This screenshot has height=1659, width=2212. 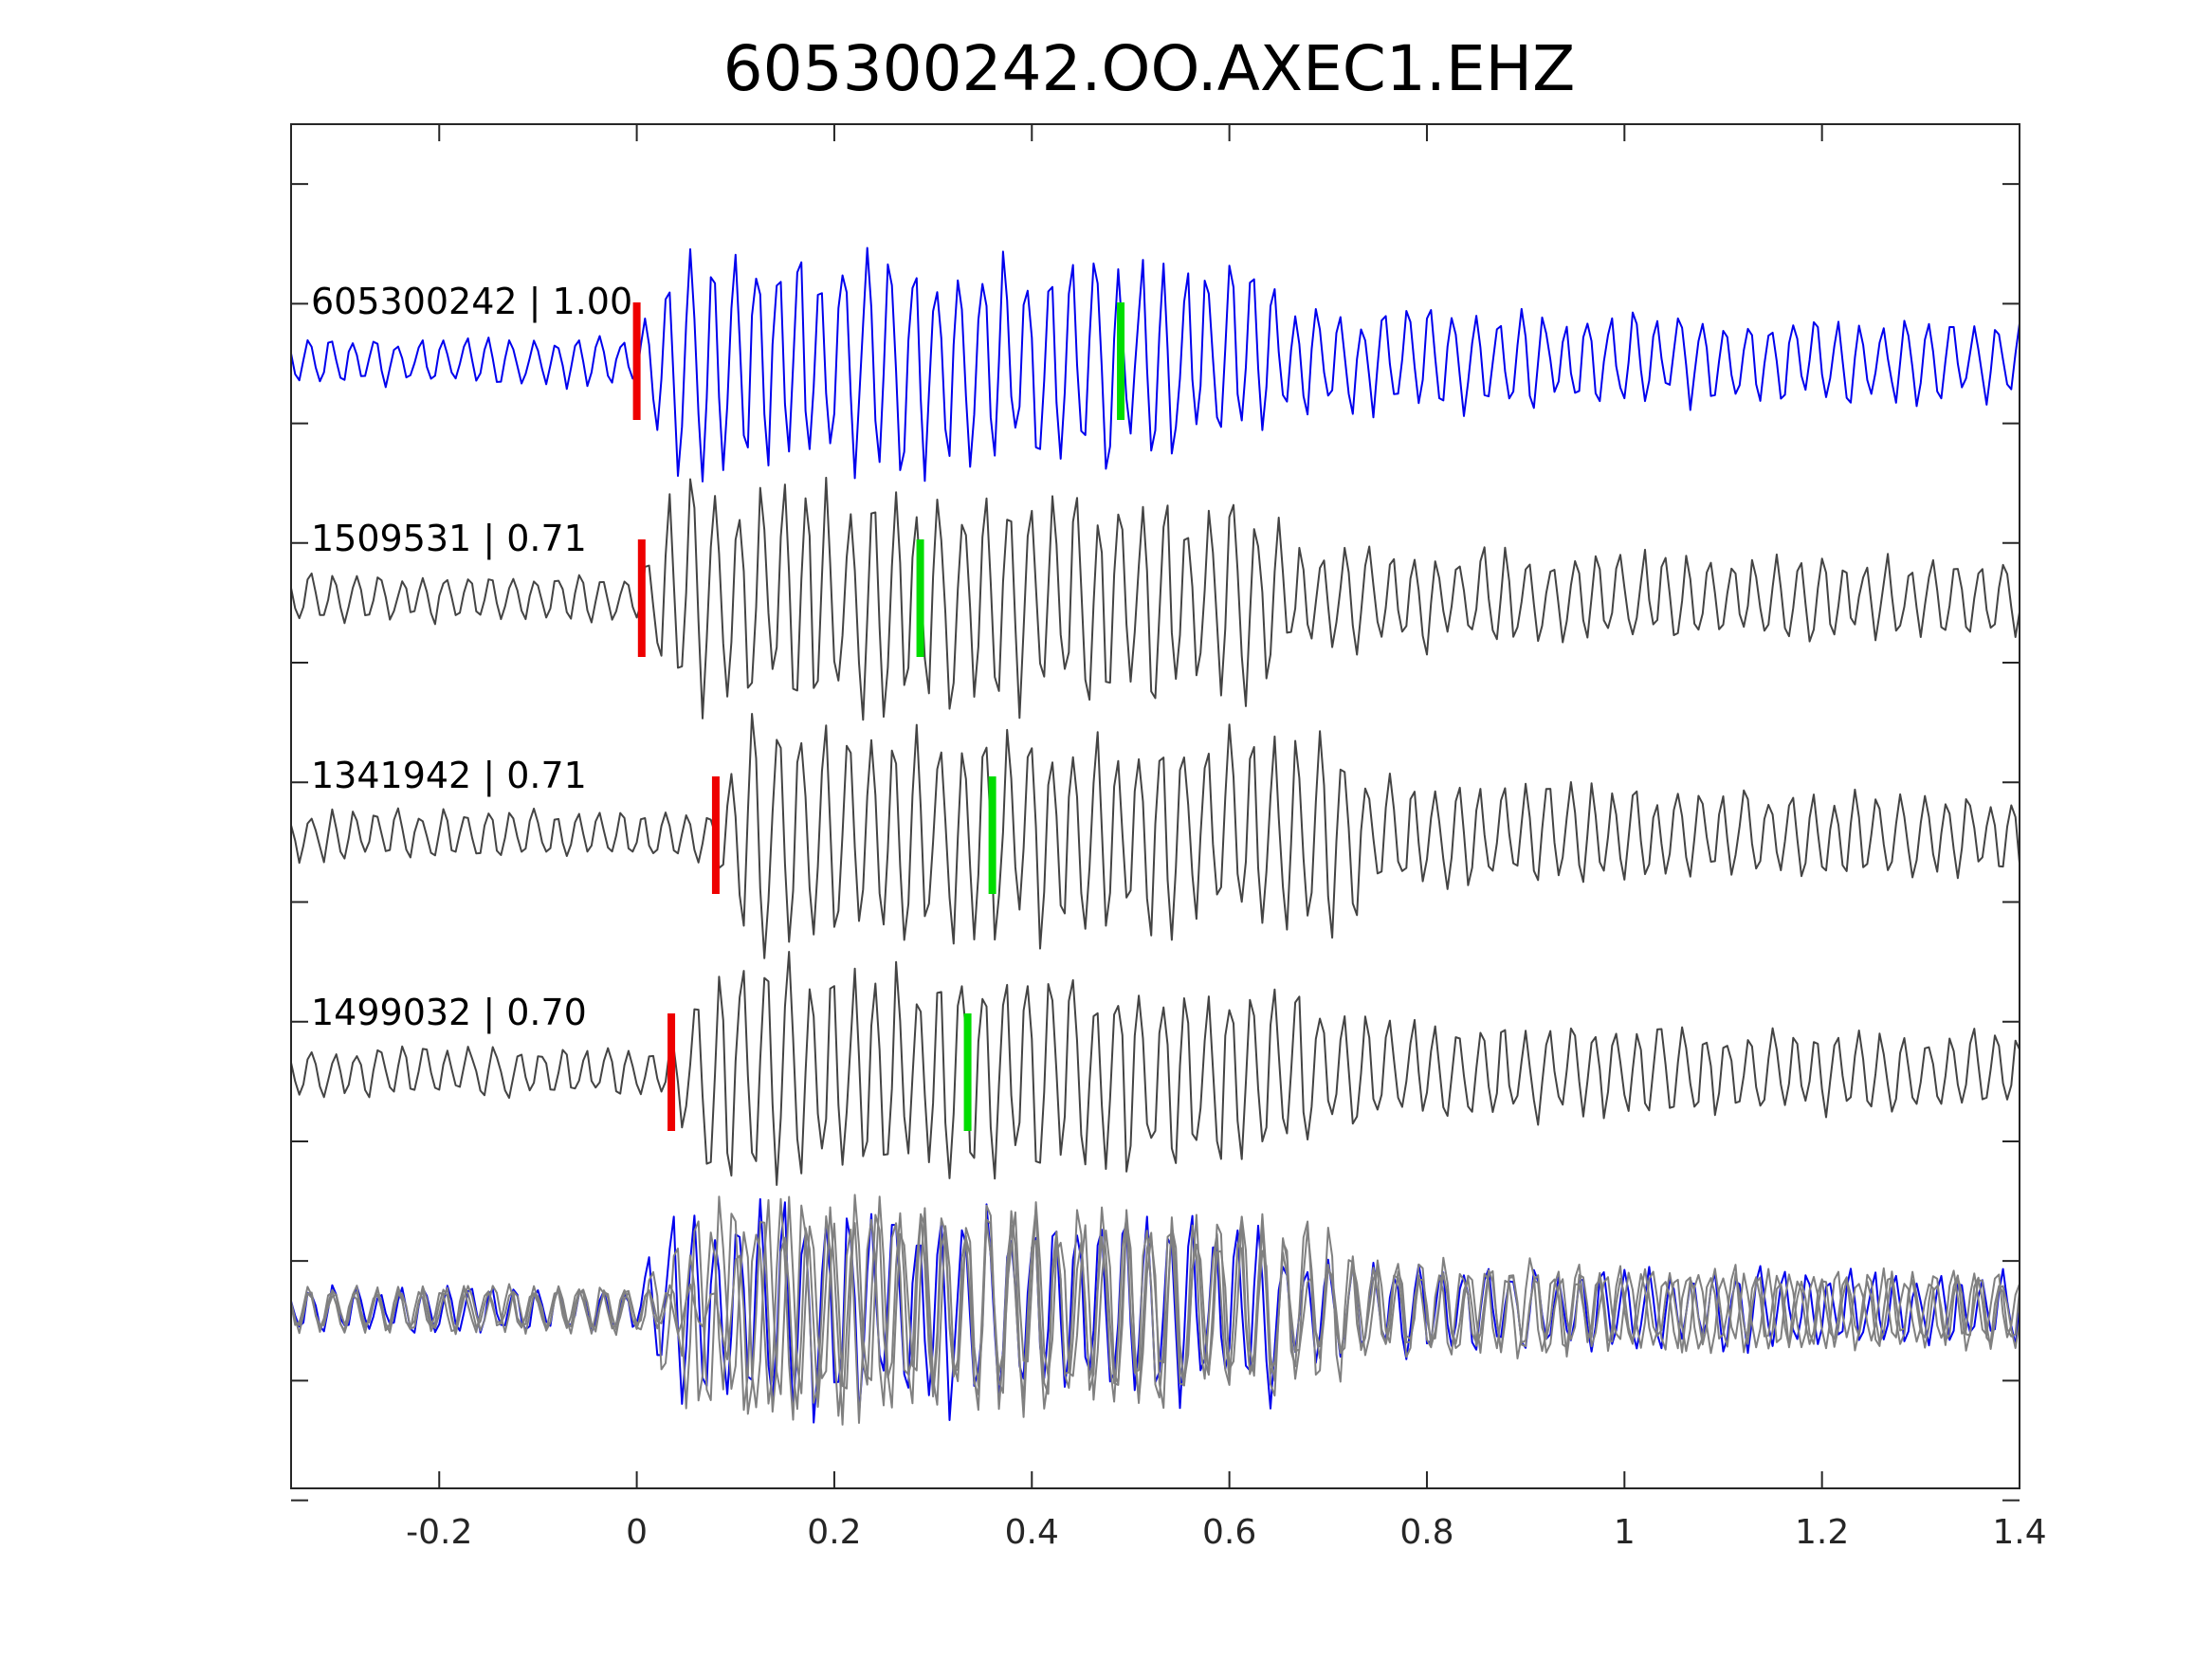 What do you see at coordinates (449, 539) in the screenshot?
I see `trace-label-1509531: 1509531 | 0.71` at bounding box center [449, 539].